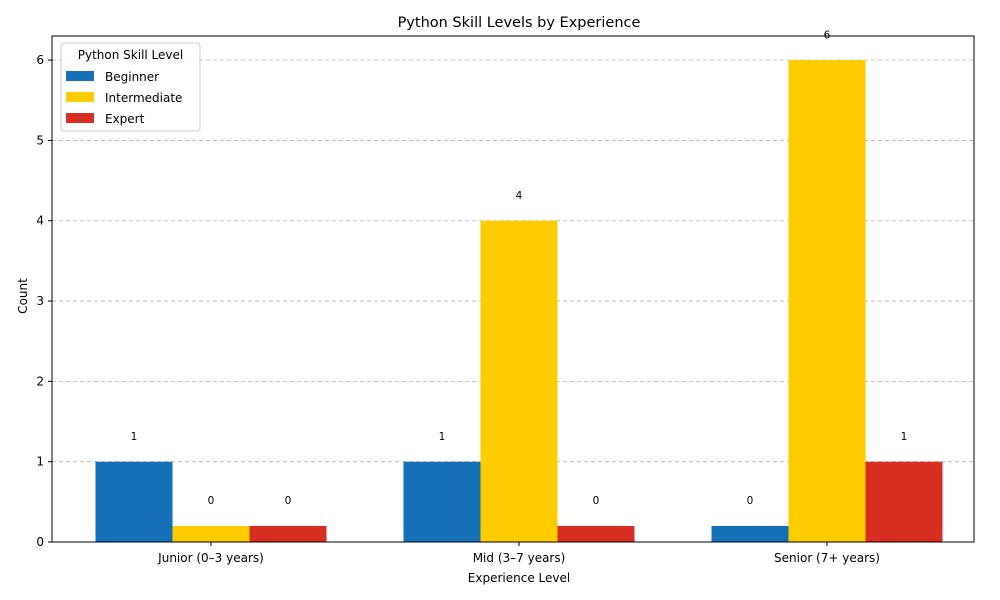 This screenshot has width=1000, height=600. What do you see at coordinates (125, 119) in the screenshot?
I see `legend-label-expert: Expert` at bounding box center [125, 119].